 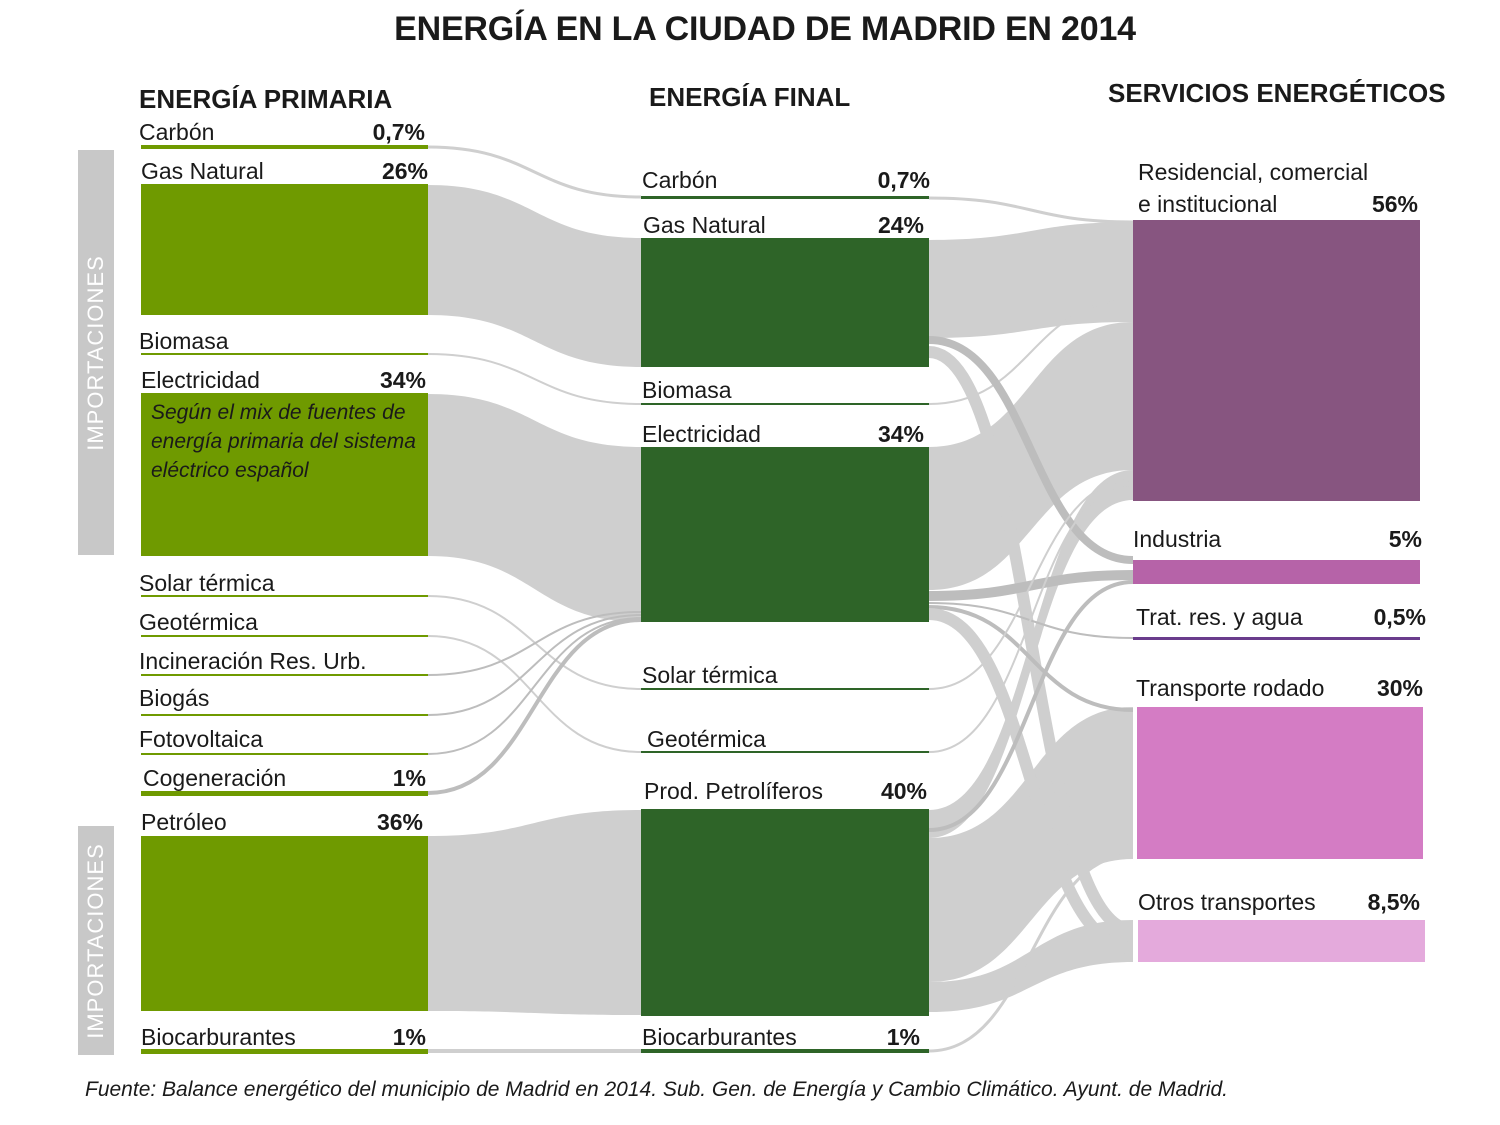 What do you see at coordinates (687, 390) in the screenshot?
I see `final-biomasa-label: Biomasa` at bounding box center [687, 390].